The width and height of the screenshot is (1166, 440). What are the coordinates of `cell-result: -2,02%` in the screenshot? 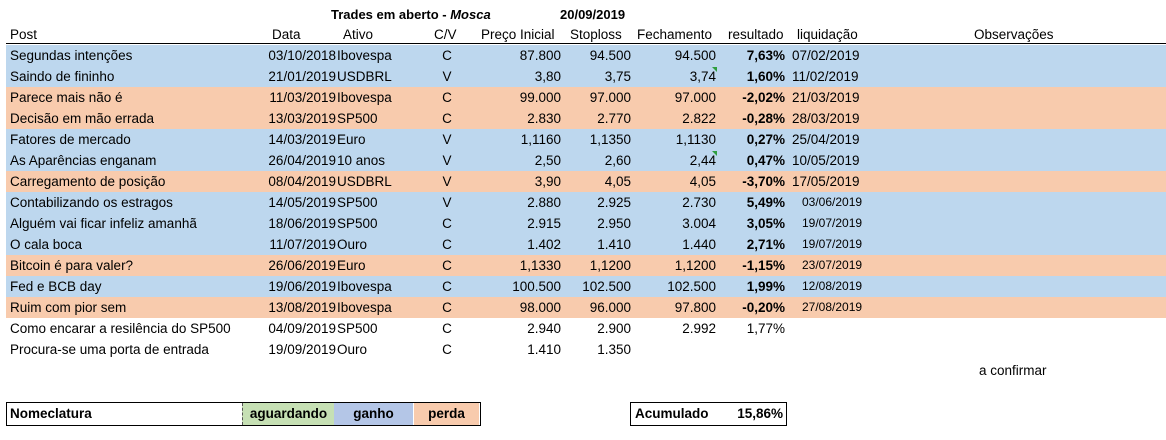 It's located at (763, 97).